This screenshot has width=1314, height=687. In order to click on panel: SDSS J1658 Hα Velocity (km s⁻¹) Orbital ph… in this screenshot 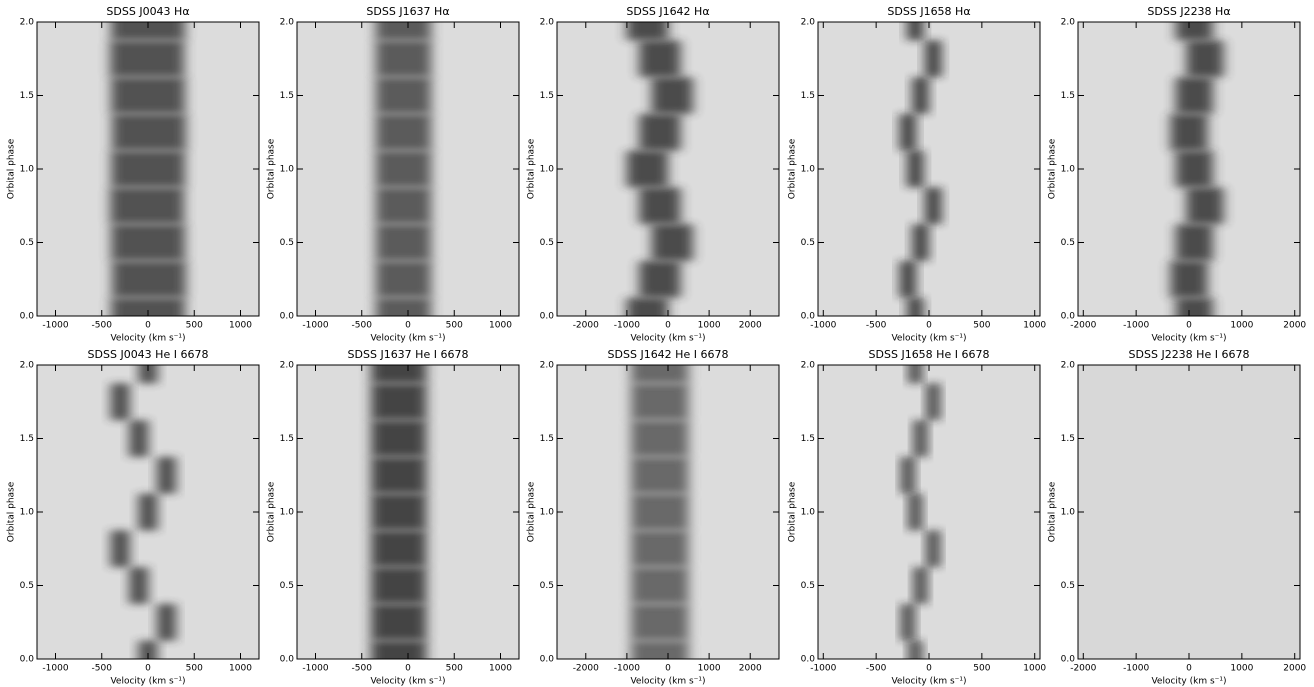, I will do `click(917, 174)`.